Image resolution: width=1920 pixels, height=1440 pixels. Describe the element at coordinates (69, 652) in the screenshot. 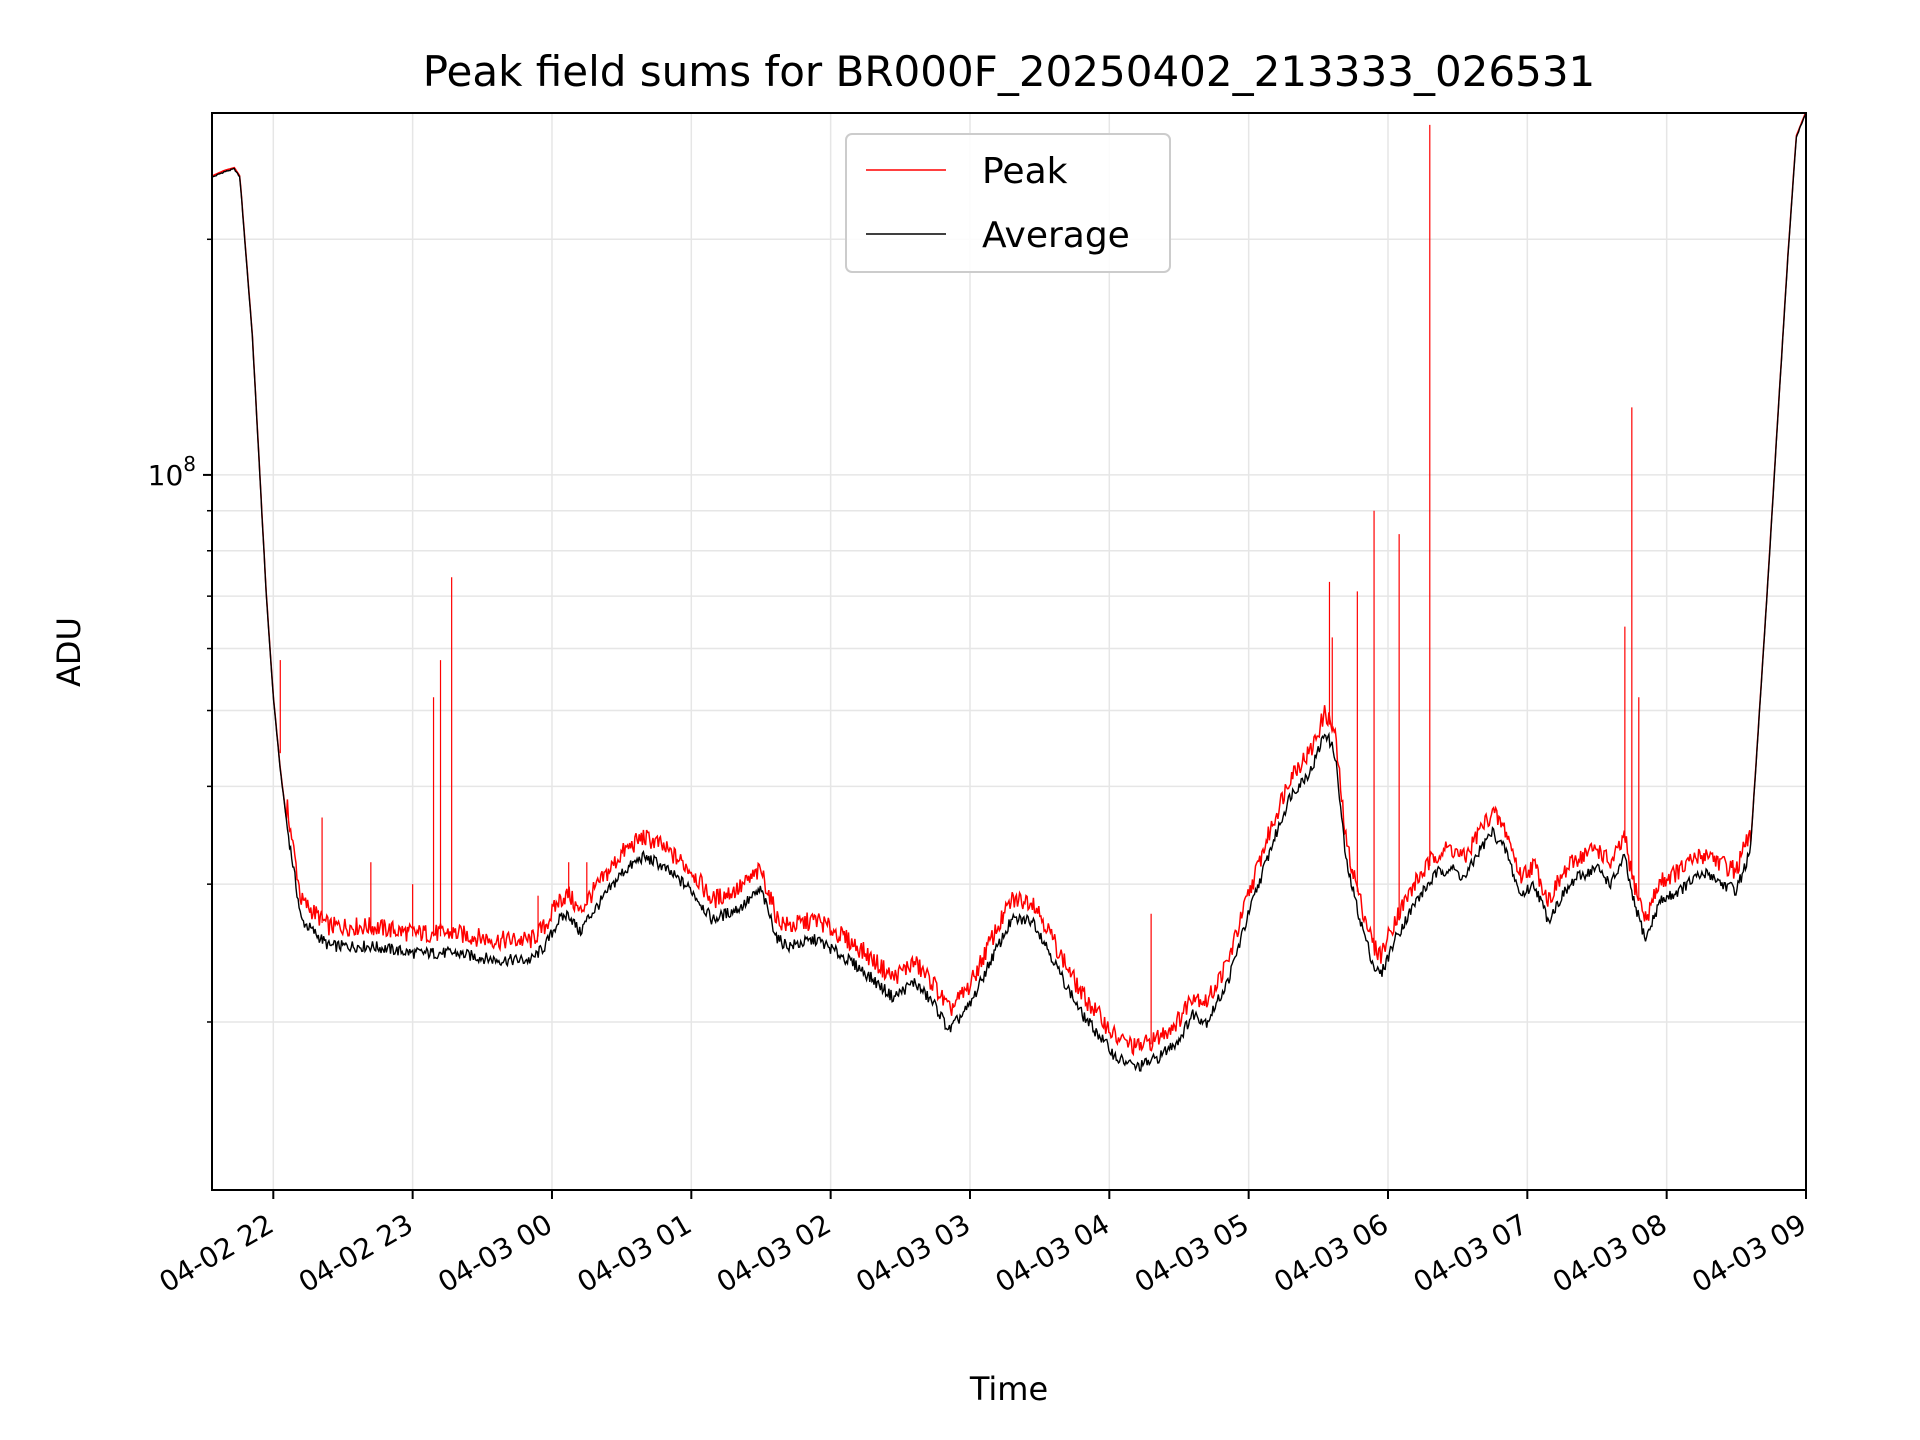

I see `y-axis-label: ADU` at that location.